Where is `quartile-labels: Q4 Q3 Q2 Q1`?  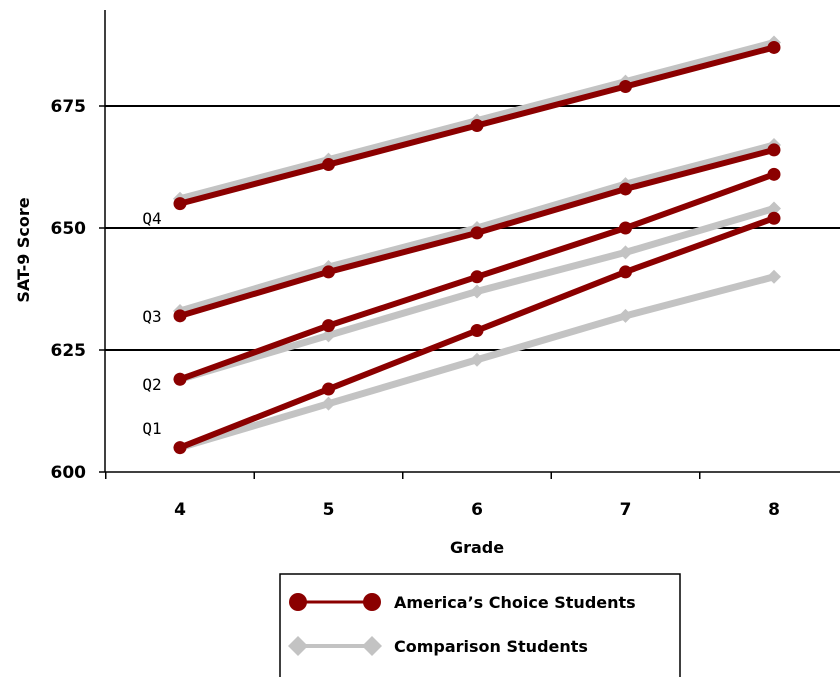 quartile-labels: Q4 Q3 Q2 Q1 is located at coordinates (151, 323).